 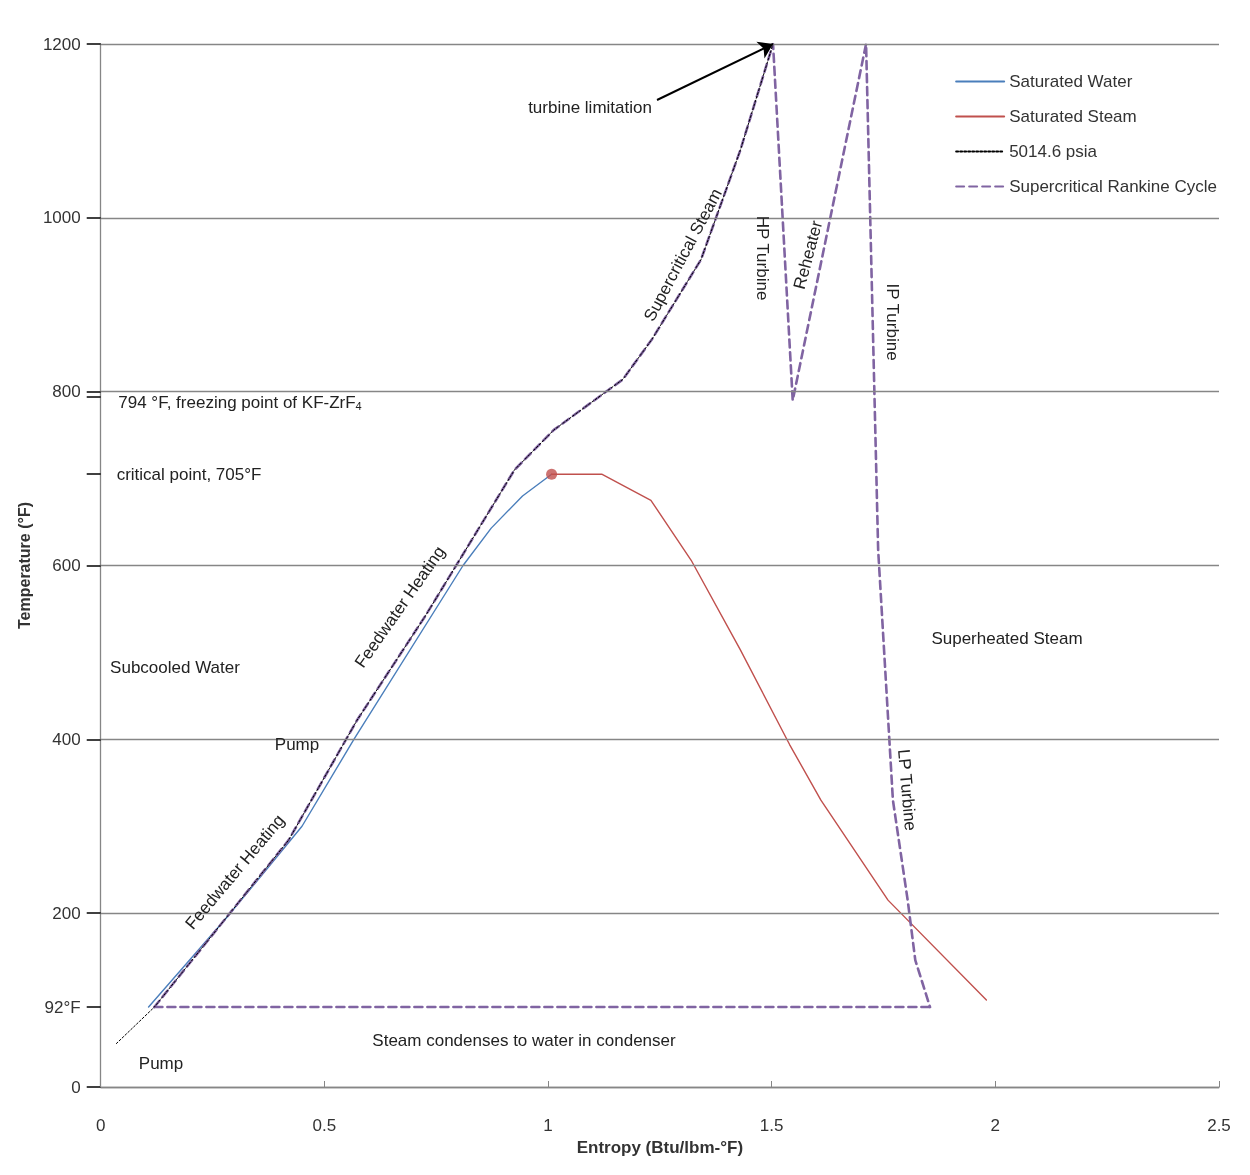 What do you see at coordinates (660, 1147) in the screenshot?
I see `x-axis-title: Entropy (Btu/lbm-°F)` at bounding box center [660, 1147].